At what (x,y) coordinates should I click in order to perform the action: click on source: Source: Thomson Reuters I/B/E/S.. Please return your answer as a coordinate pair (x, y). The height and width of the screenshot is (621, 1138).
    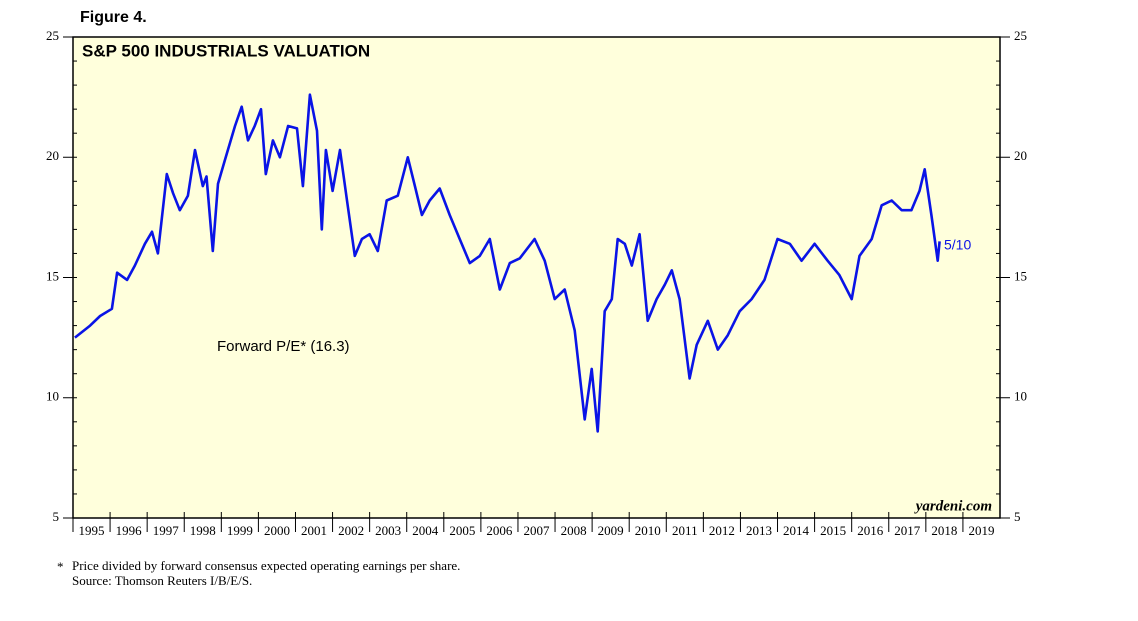
    Looking at the image, I should click on (162, 580).